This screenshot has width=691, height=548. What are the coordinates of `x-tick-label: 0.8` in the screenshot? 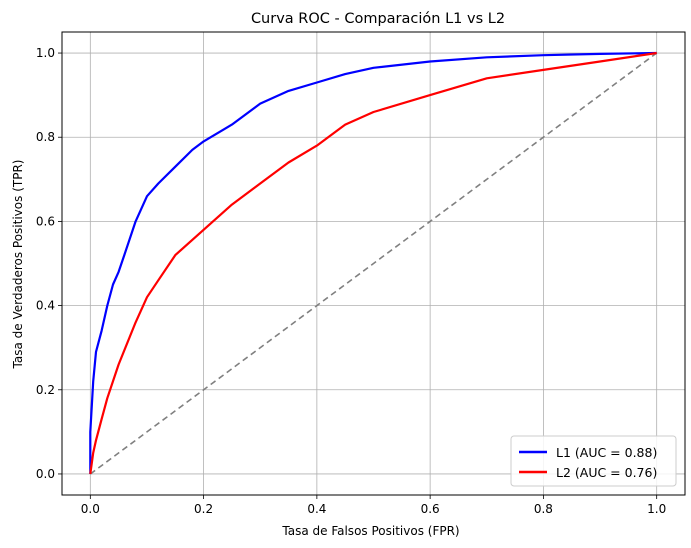 It's located at (543, 509).